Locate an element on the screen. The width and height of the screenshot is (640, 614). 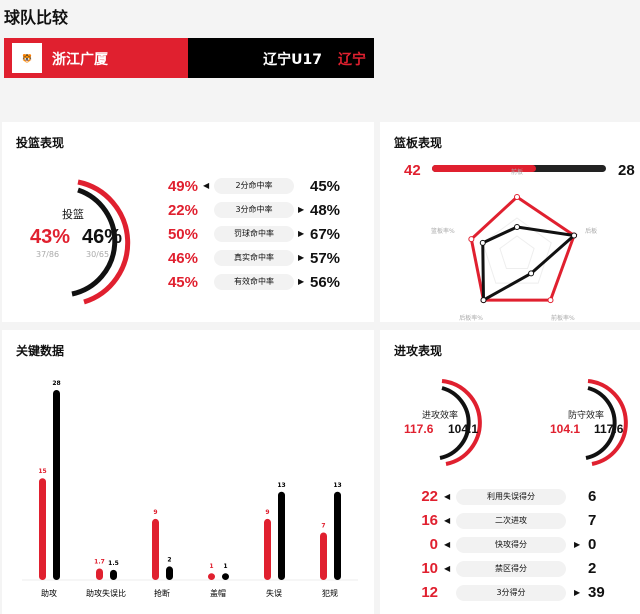
away-value: 48% is located at coordinates (325, 210).